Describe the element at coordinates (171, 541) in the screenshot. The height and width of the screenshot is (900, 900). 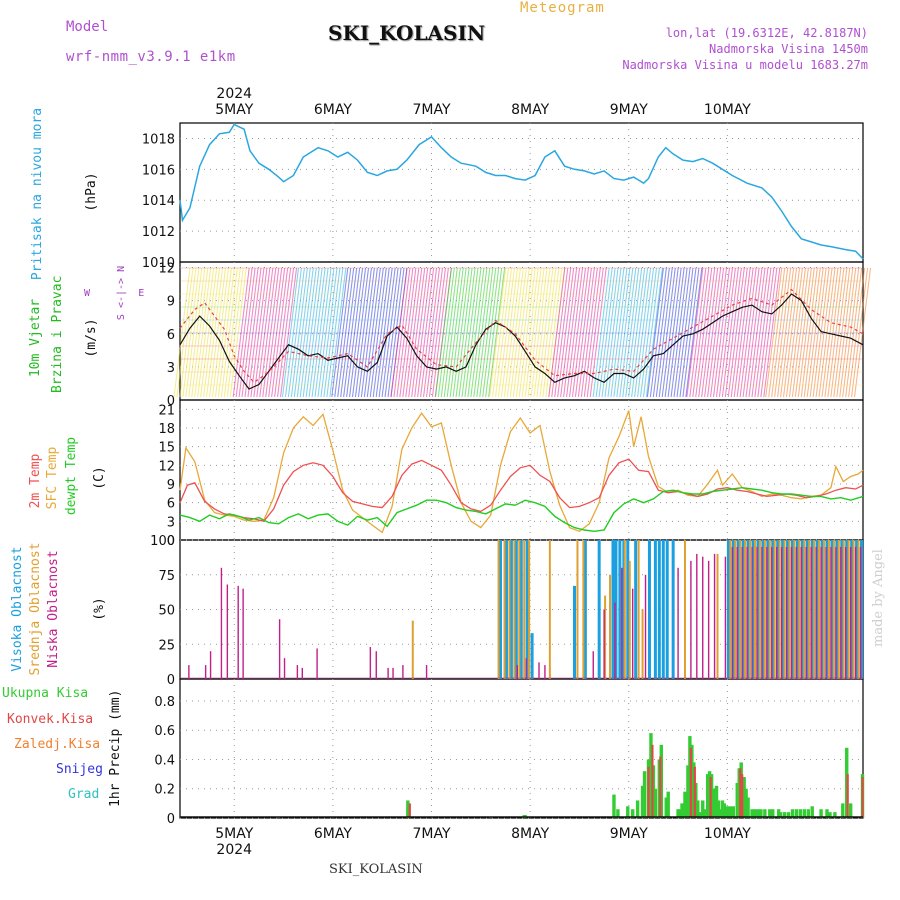
I see `temperature-tick-label: 0` at that location.